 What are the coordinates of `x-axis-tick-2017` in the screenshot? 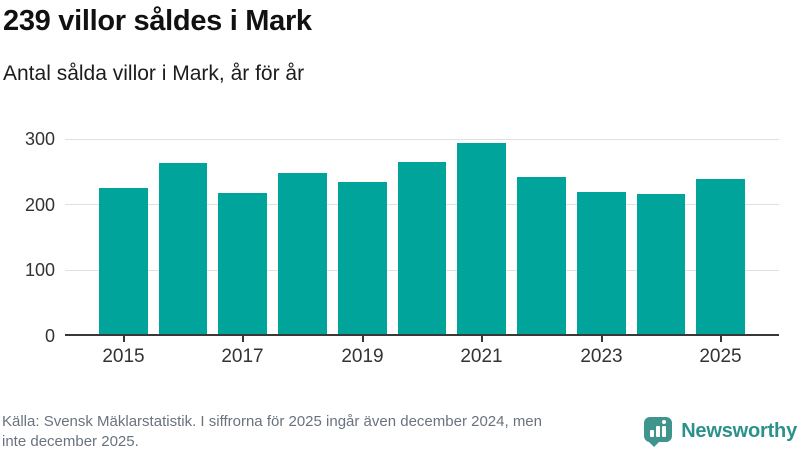 It's located at (242, 339).